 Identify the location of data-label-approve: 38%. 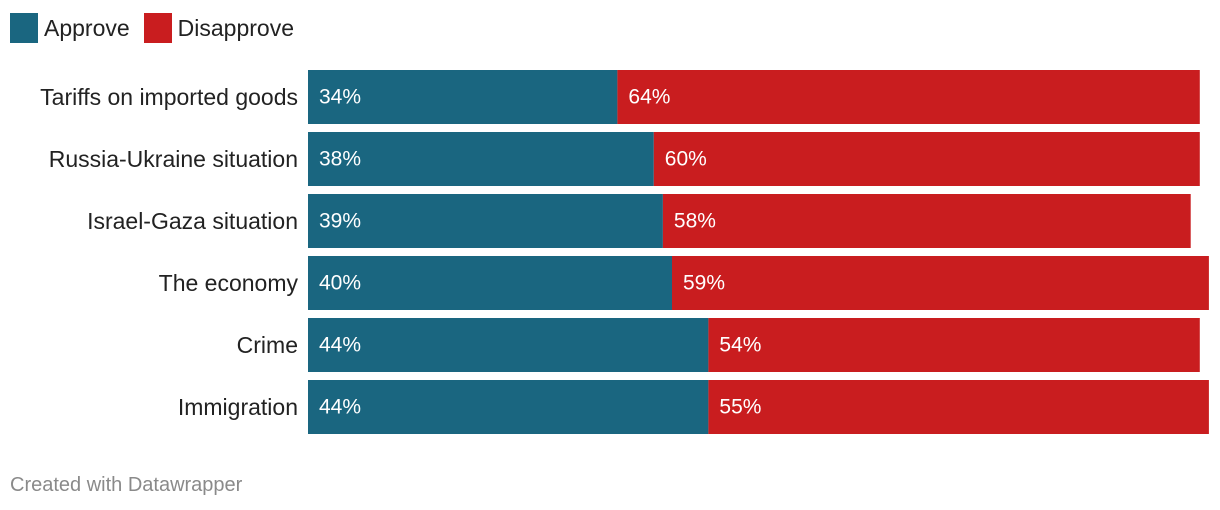
(340, 159).